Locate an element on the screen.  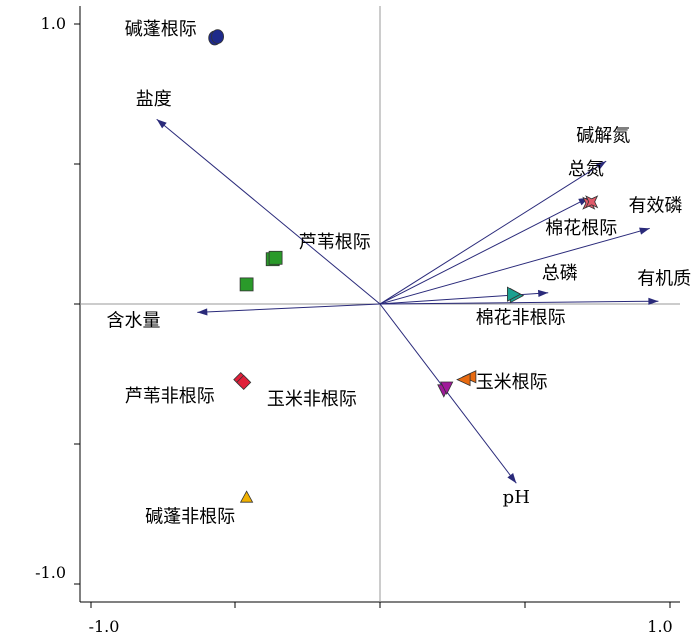
vector-label: 总氮 is located at coordinates (586, 169).